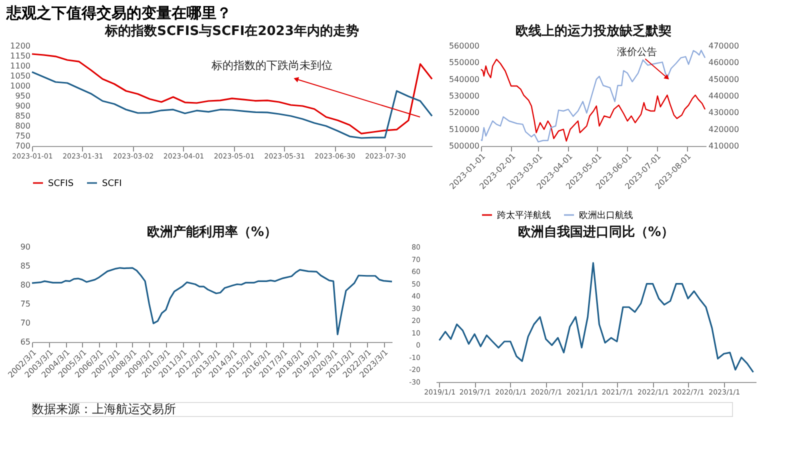 The width and height of the screenshot is (800, 450). What do you see at coordinates (25, 342) in the screenshot?
I see `y-tick-label: 65` at bounding box center [25, 342].